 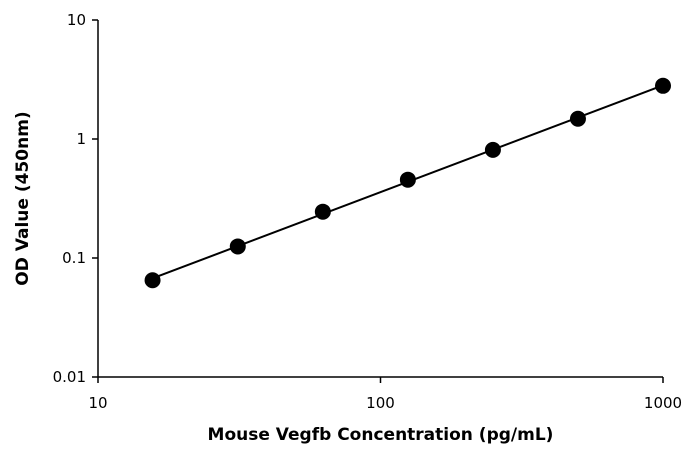 What do you see at coordinates (663, 403) in the screenshot?
I see `x-tick-label: 1000` at bounding box center [663, 403].